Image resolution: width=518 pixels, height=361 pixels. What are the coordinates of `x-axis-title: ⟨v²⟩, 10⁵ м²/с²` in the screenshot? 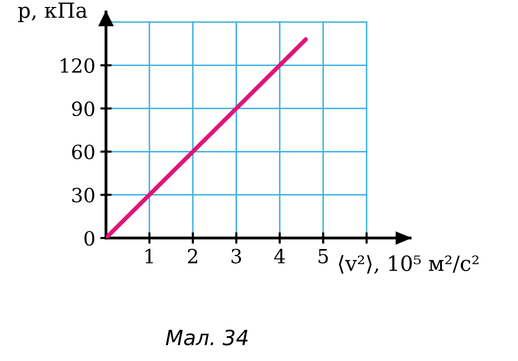 It's located at (408, 264).